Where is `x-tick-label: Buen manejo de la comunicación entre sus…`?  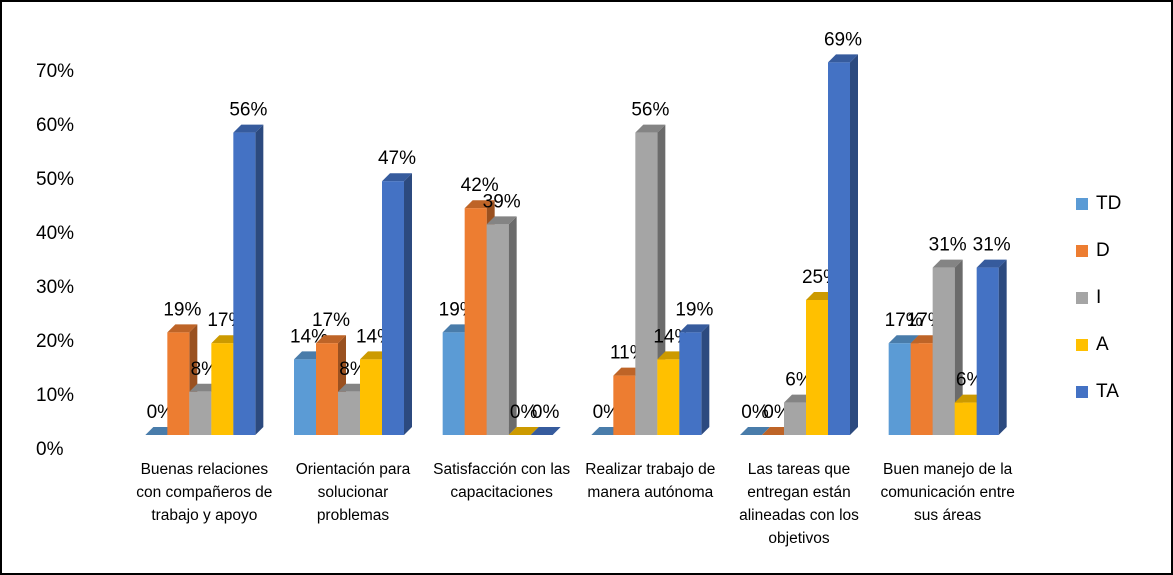
x-tick-label: Buen manejo de la comunicación entre sus… is located at coordinates (947, 492).